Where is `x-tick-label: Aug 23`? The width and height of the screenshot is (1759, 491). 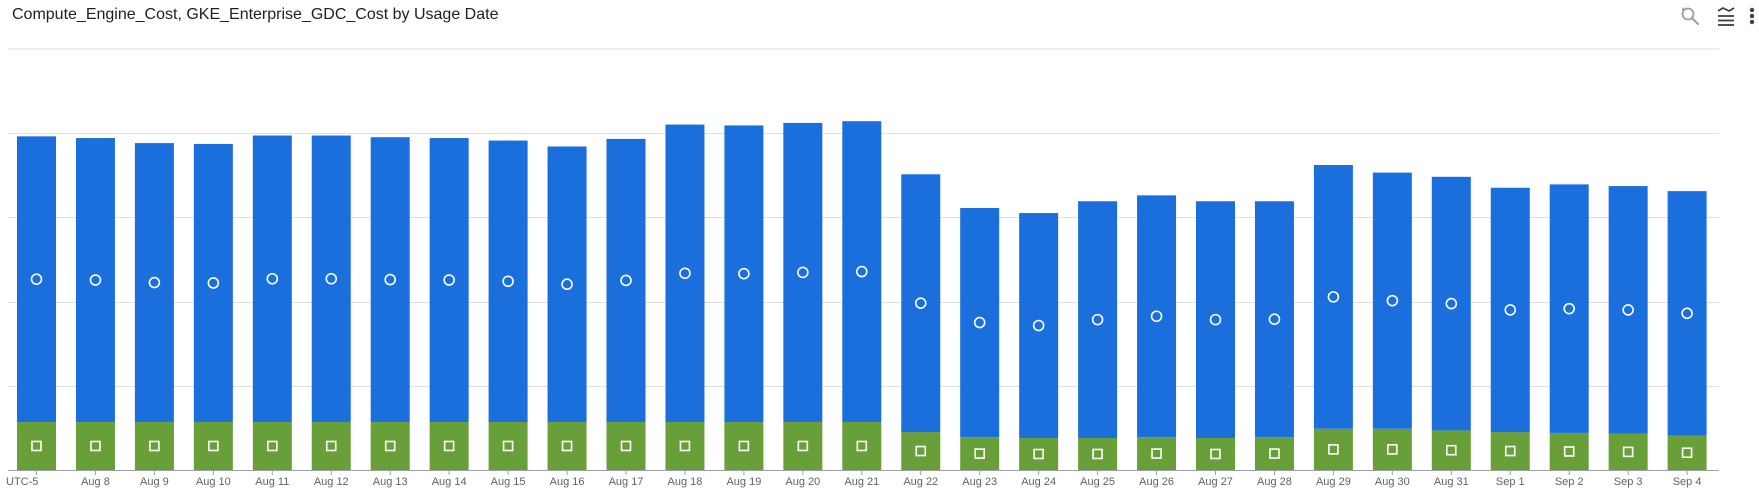 x-tick-label: Aug 23 is located at coordinates (979, 482).